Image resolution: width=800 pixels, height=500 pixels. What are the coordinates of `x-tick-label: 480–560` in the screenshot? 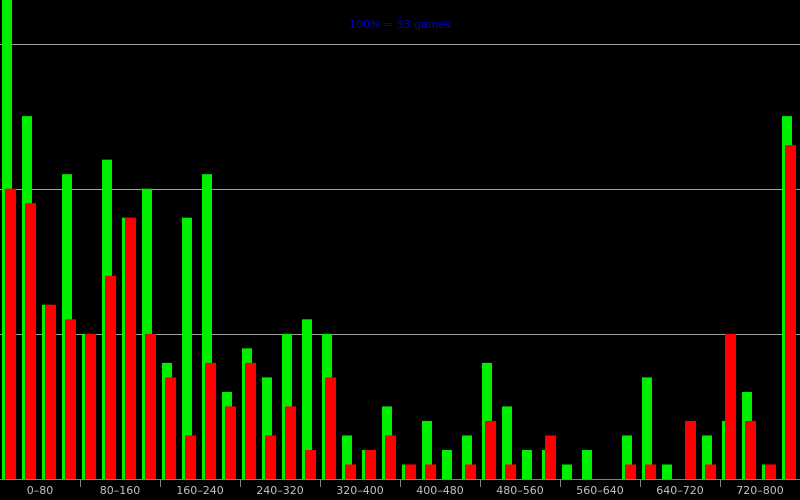 It's located at (520, 490).